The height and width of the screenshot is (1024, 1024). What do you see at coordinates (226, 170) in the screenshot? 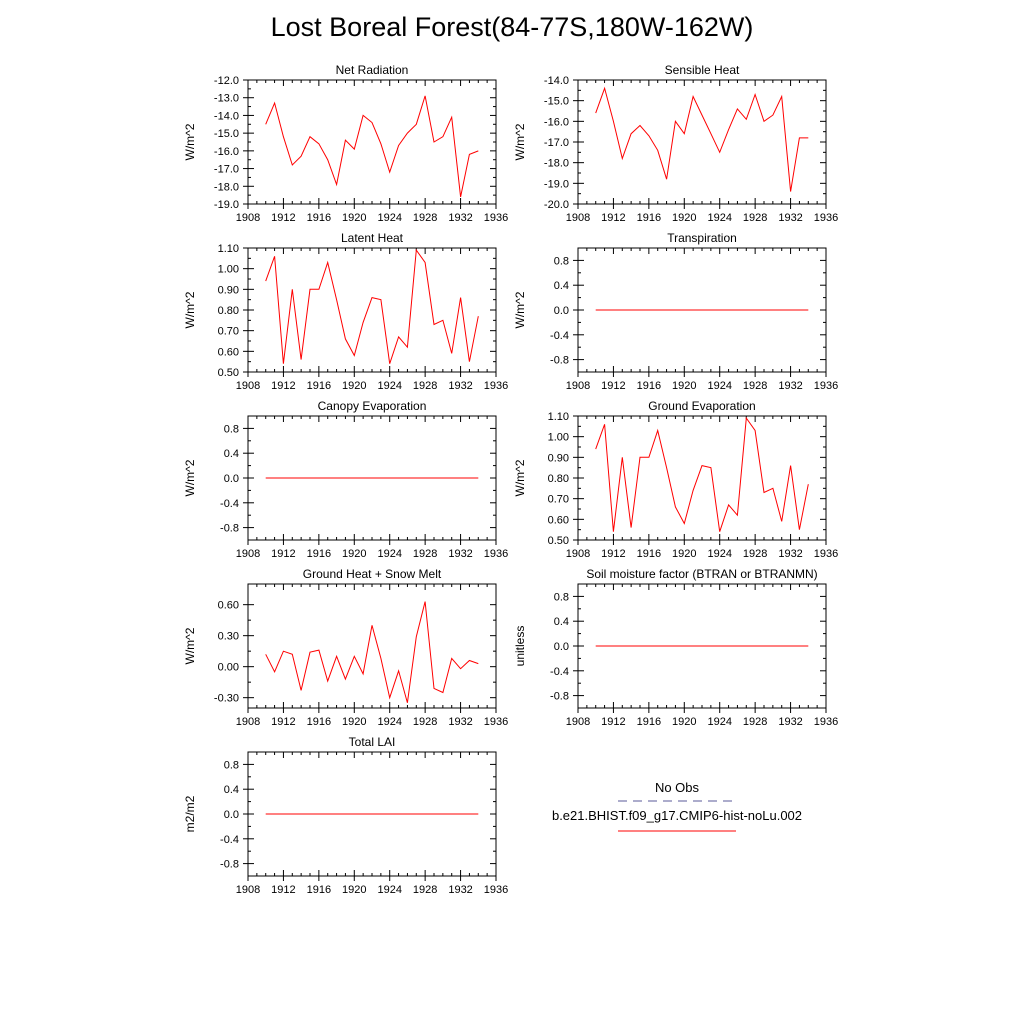
I see `y-tick-label: -17.0` at bounding box center [226, 170].